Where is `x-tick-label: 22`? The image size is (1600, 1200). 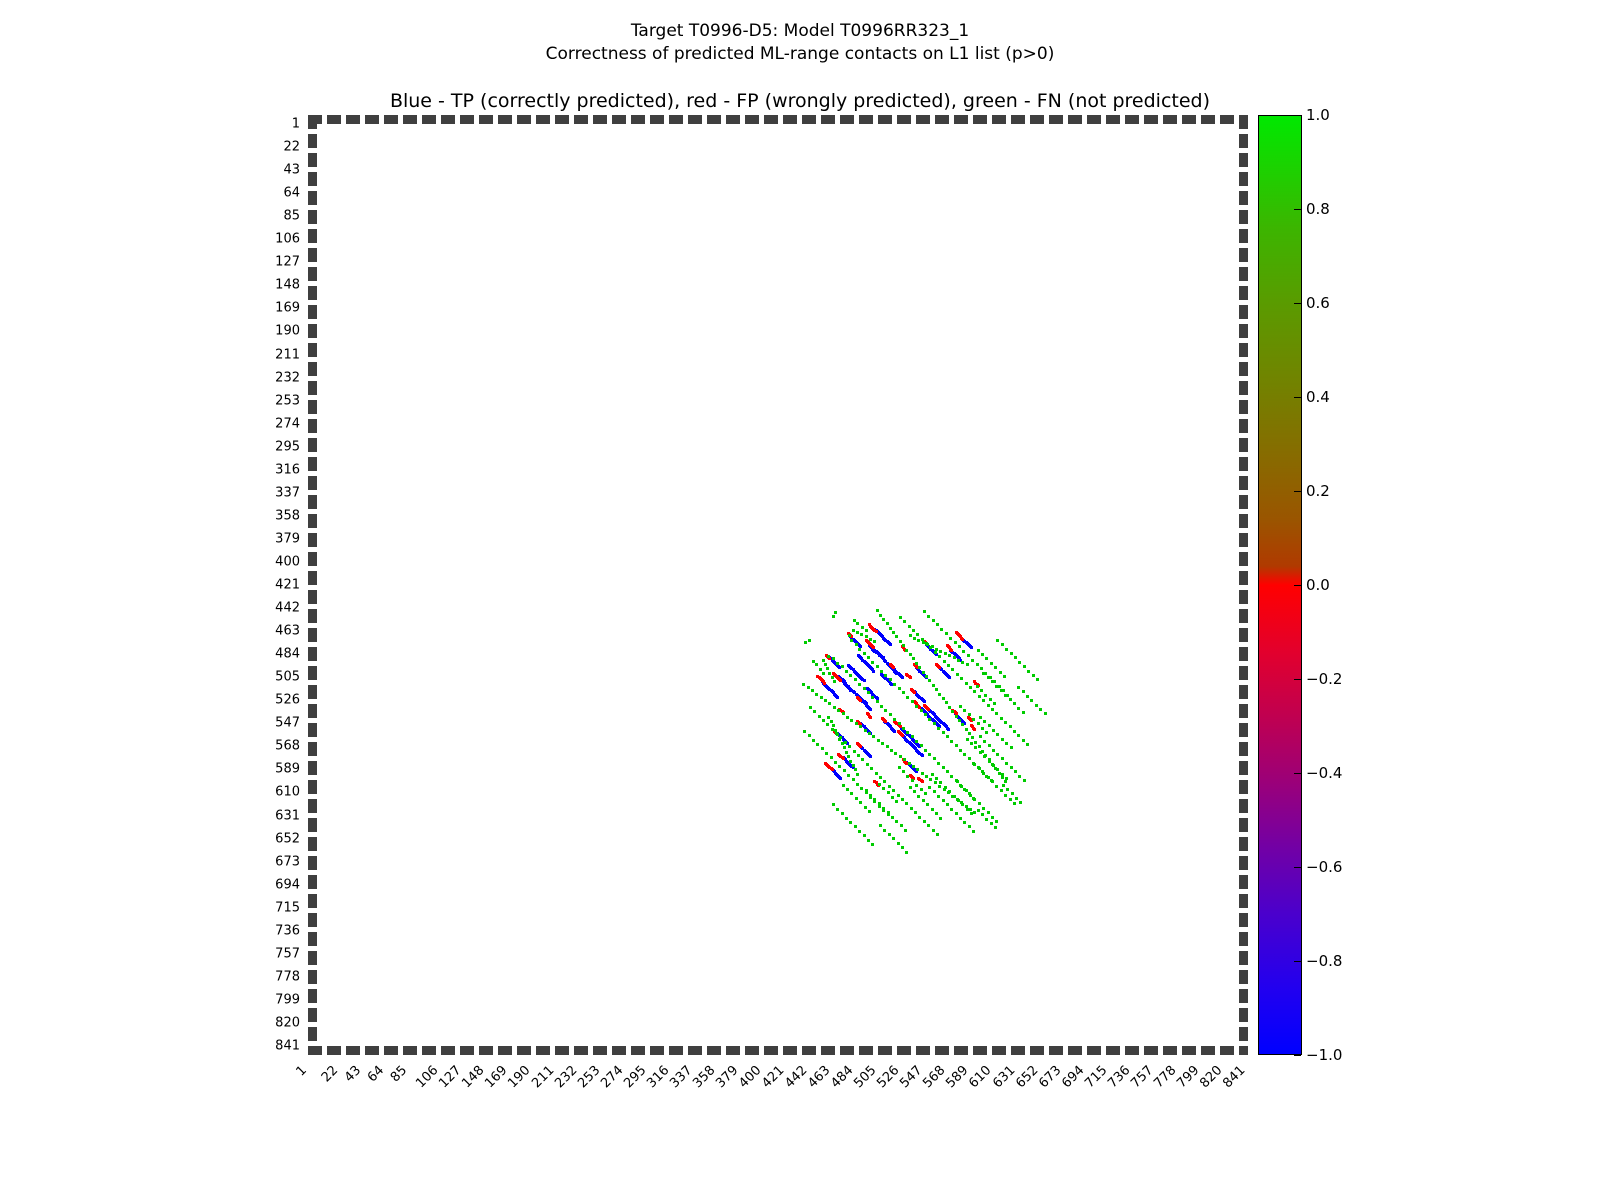
x-tick-label: 22 is located at coordinates (330, 1074).